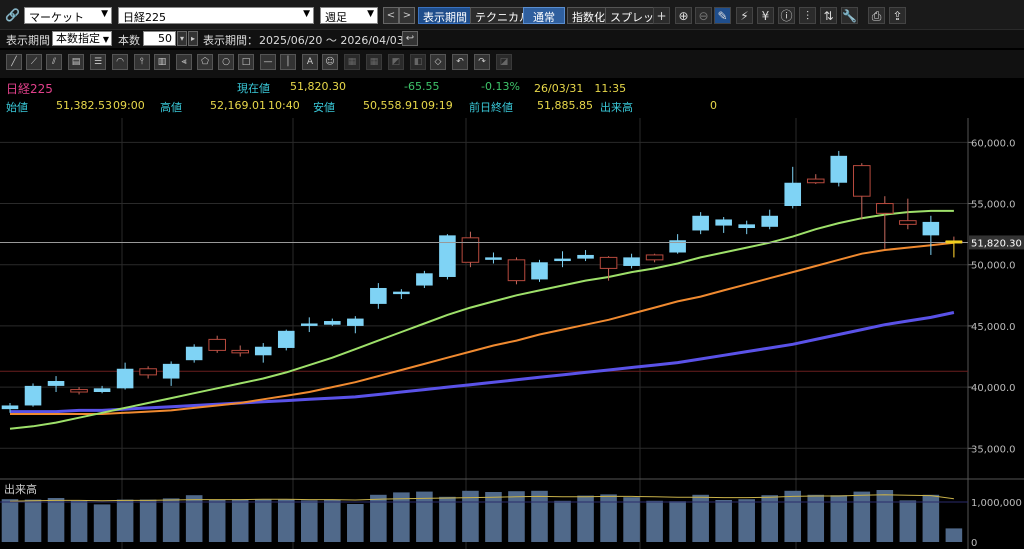 This screenshot has width=1024, height=549. What do you see at coordinates (268, 62) in the screenshot?
I see `horizontal-line-icon: —` at bounding box center [268, 62].